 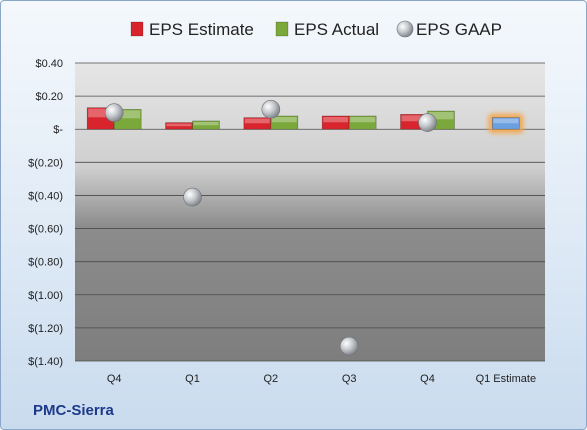 I want to click on y-tick-label: $-, so click(x=58, y=130).